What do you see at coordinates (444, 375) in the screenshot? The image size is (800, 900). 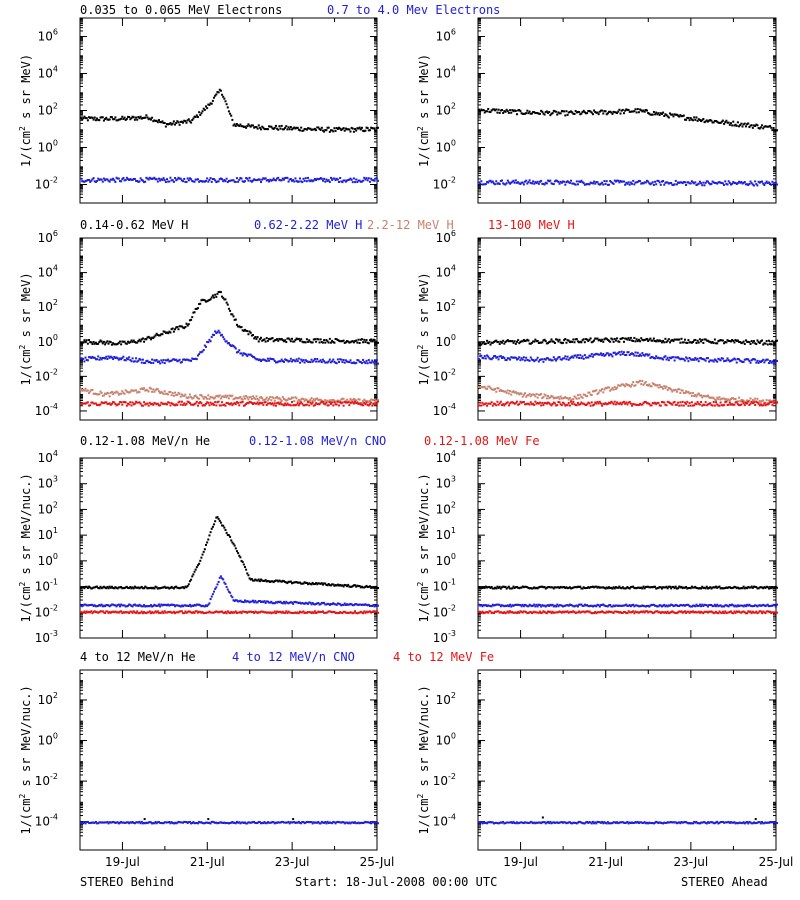 I see `y-tick-label: 10⁻²` at bounding box center [444, 375].